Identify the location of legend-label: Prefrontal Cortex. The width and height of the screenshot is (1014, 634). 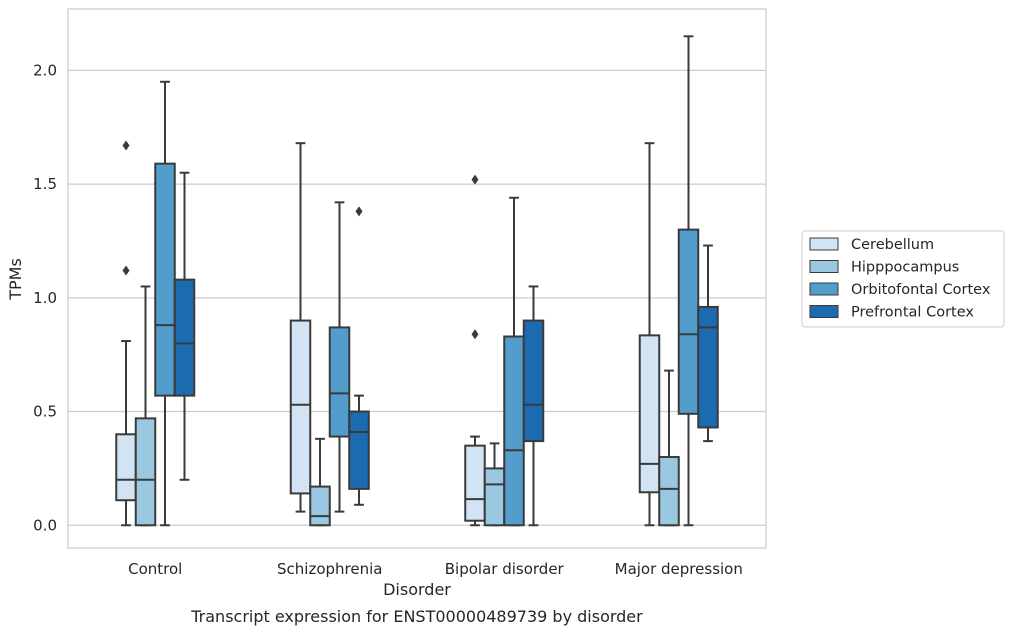
(912, 313).